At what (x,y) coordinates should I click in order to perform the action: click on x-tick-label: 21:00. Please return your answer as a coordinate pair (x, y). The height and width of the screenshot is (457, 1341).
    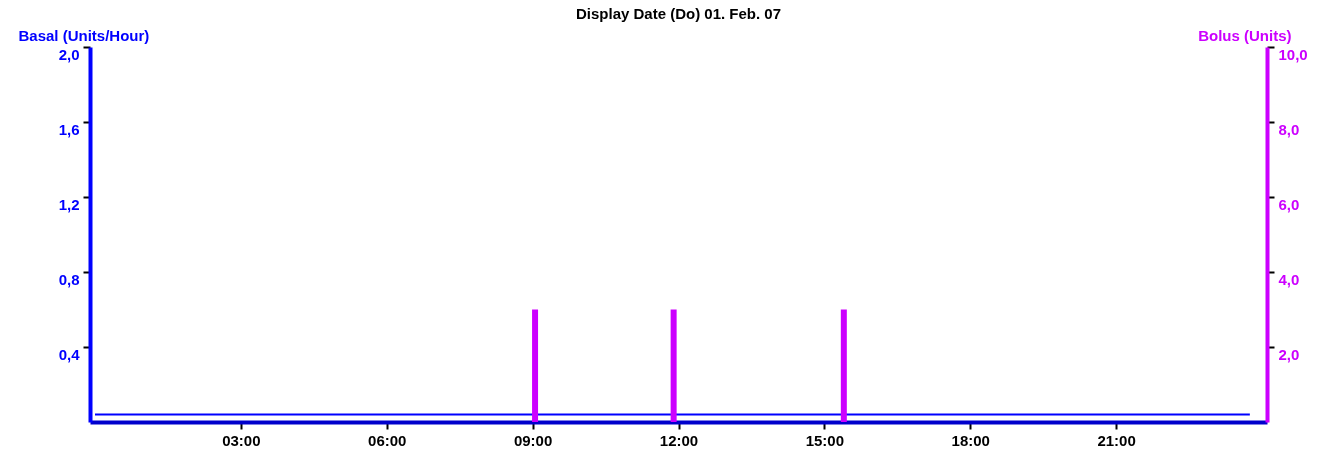
    Looking at the image, I should click on (1116, 440).